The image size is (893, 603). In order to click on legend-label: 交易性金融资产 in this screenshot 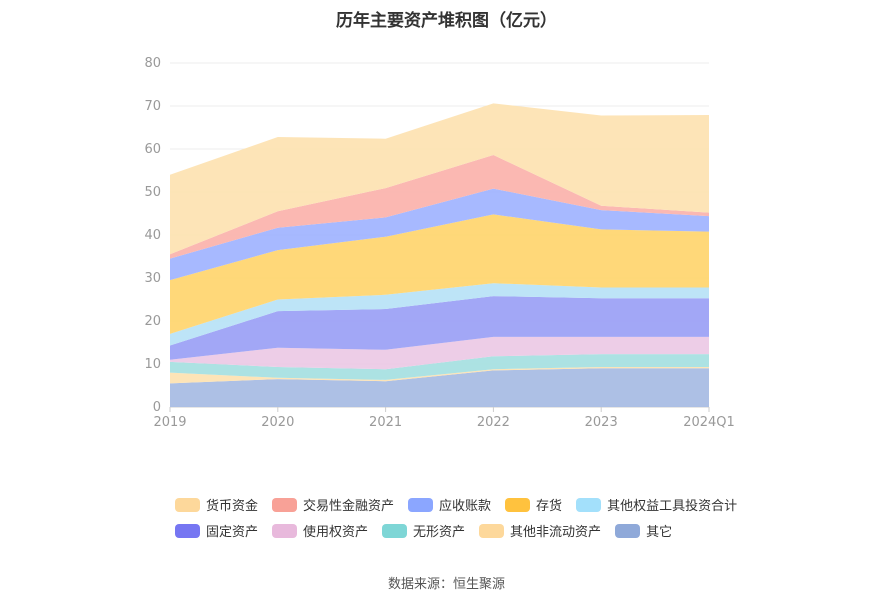, I will do `click(349, 506)`.